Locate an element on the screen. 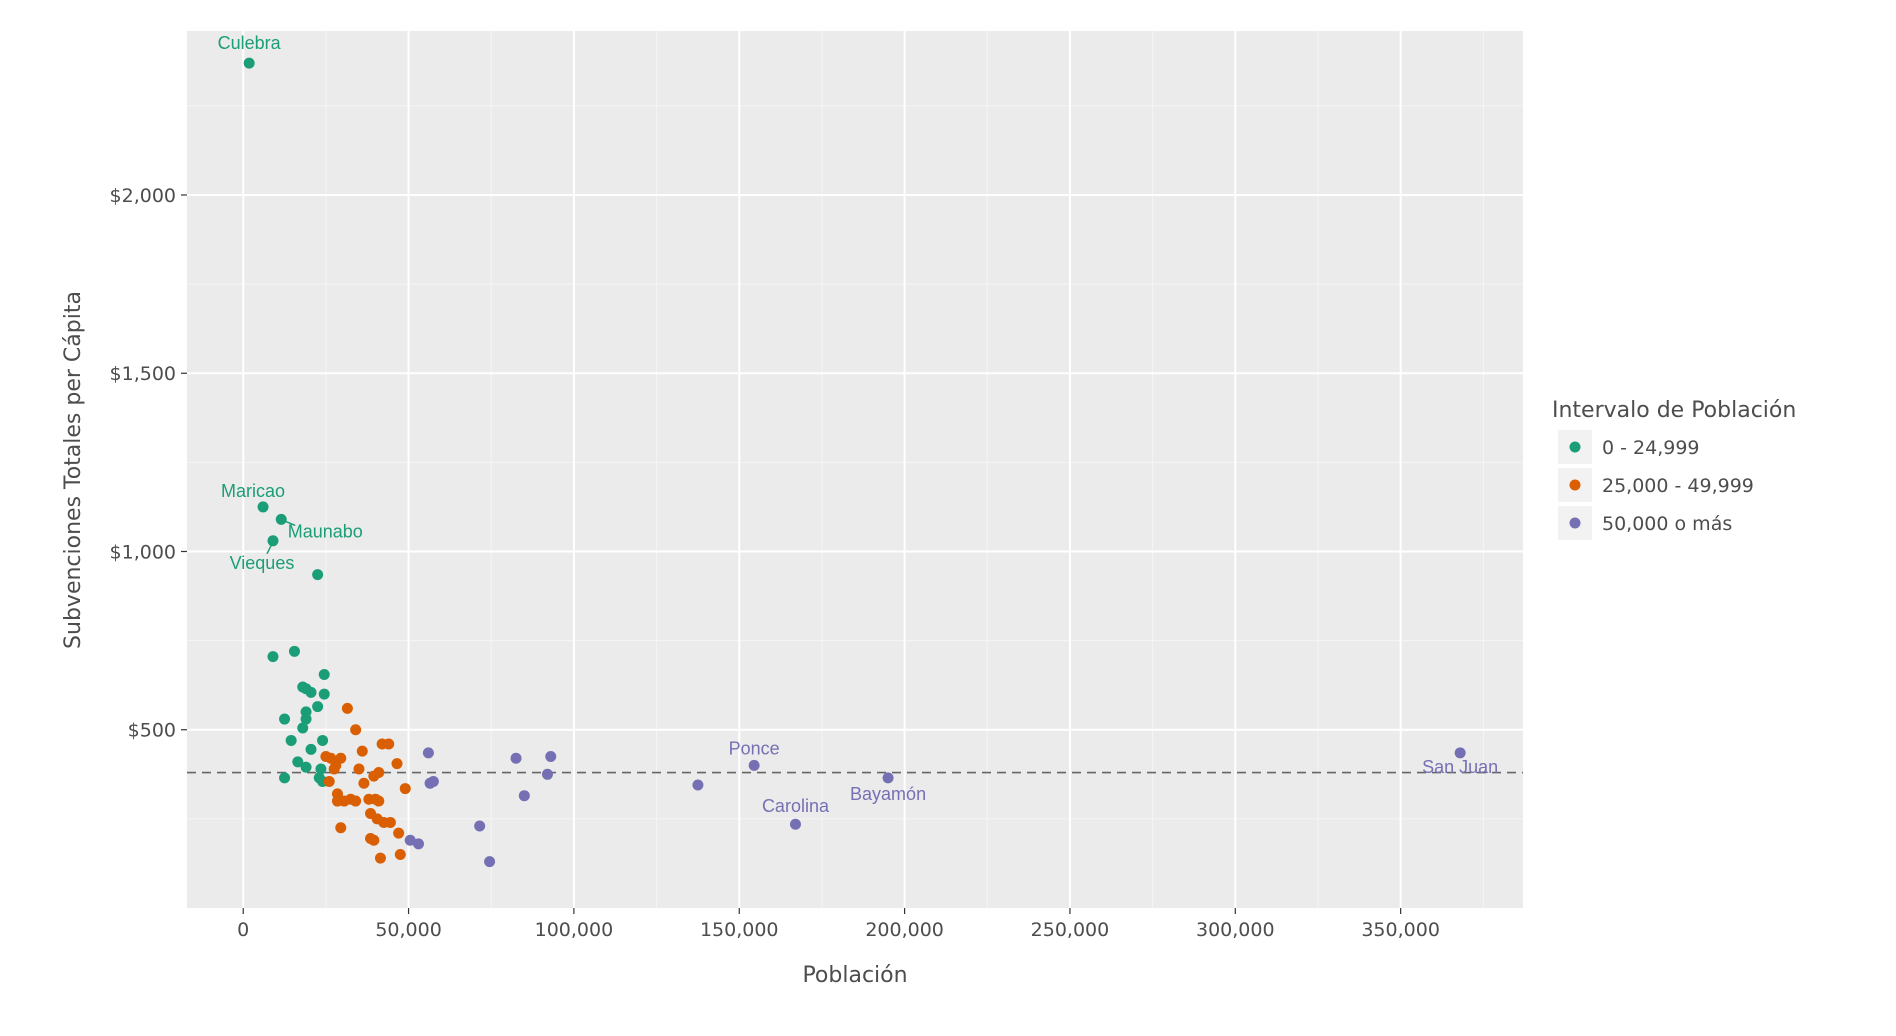  x-tick-label: 300,000 is located at coordinates (1235, 930).